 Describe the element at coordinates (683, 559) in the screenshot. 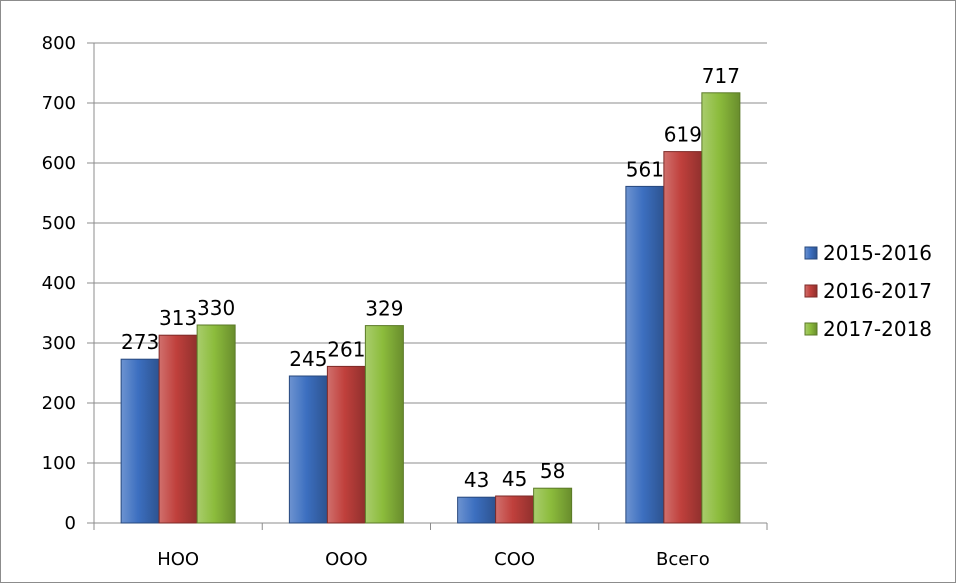

I see `x-tick-label: Всего` at that location.